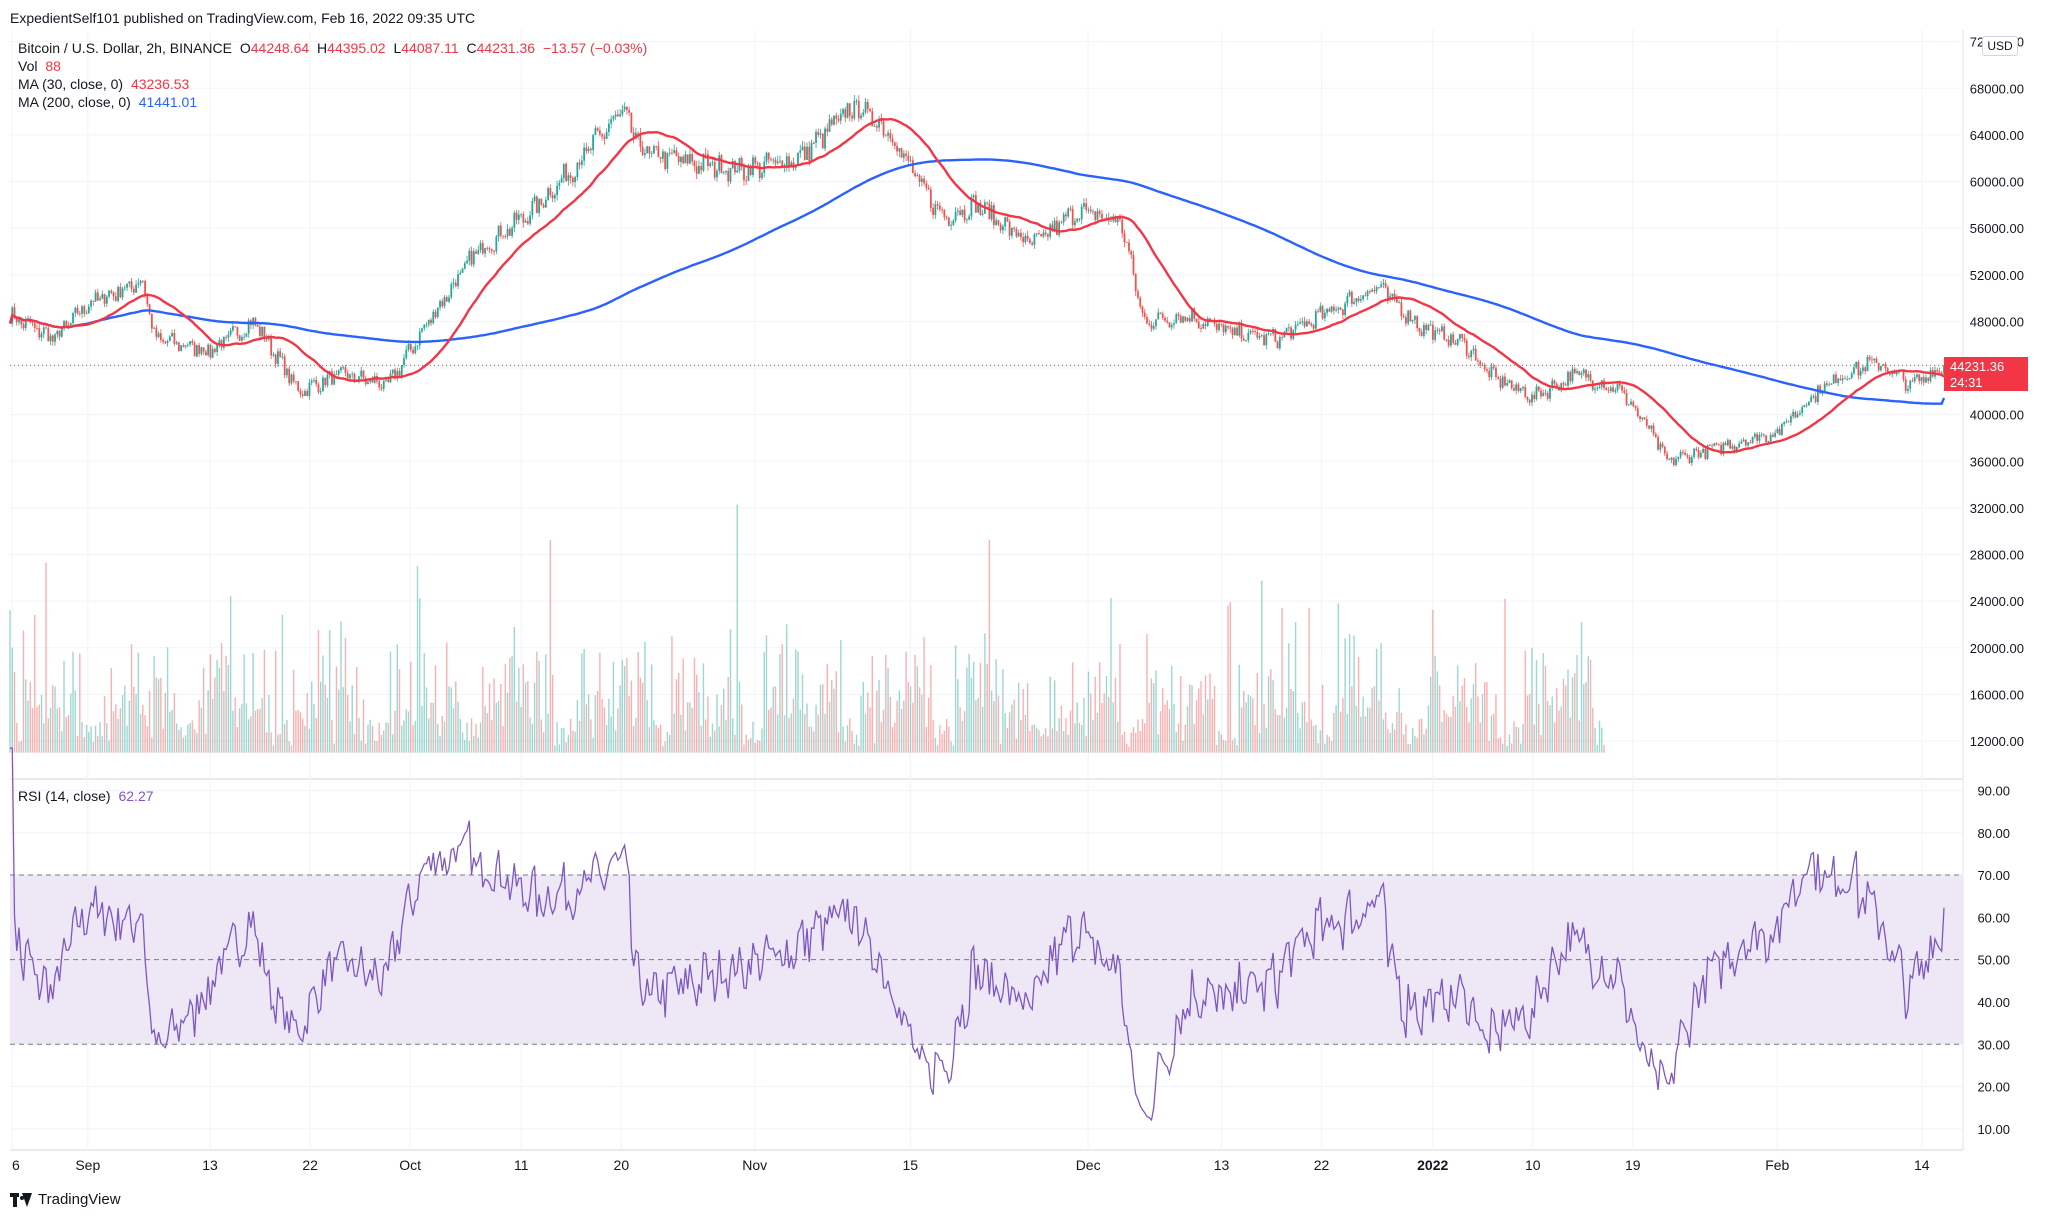 This screenshot has height=1217, width=2048. Describe the element at coordinates (74, 102) in the screenshot. I see `ma200-label: MA (200, close, 0)` at that location.